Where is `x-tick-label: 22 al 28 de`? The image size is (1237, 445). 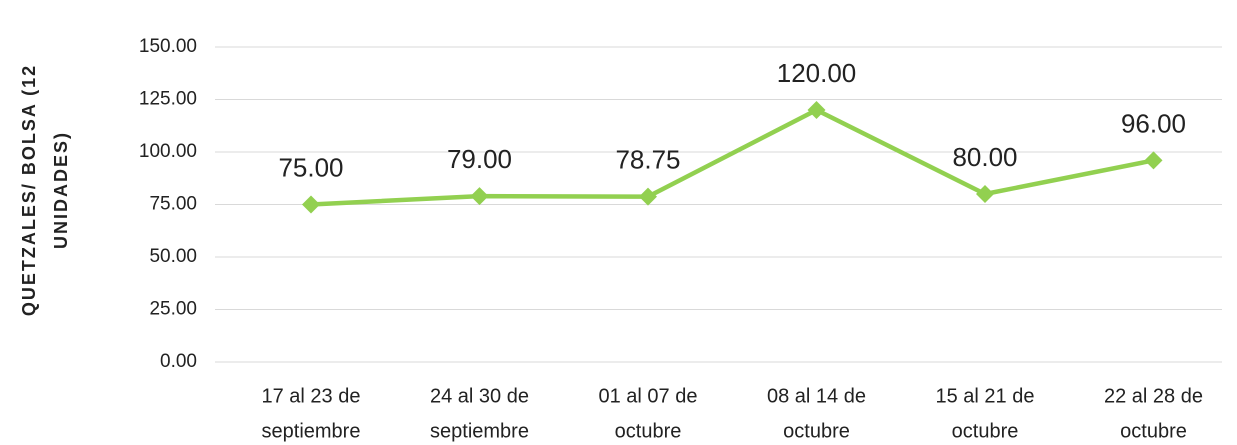
x-tick-label: 22 al 28 de is located at coordinates (1153, 396).